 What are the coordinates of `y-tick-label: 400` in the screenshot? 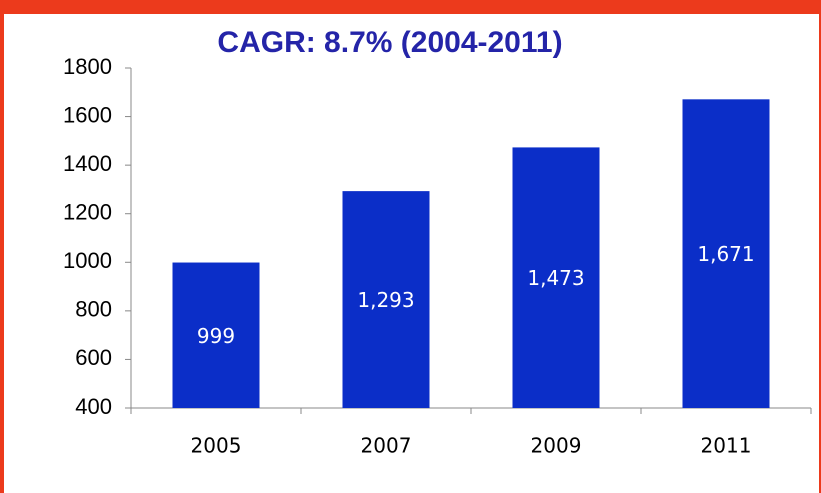 It's located at (93, 406).